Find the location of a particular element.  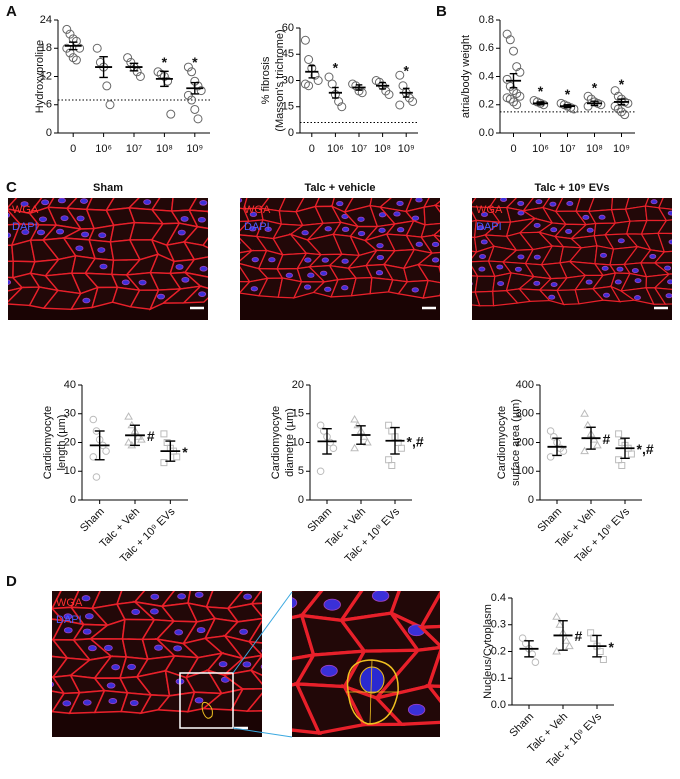

y-tick-label: 15 is located at coordinates (298, 414).